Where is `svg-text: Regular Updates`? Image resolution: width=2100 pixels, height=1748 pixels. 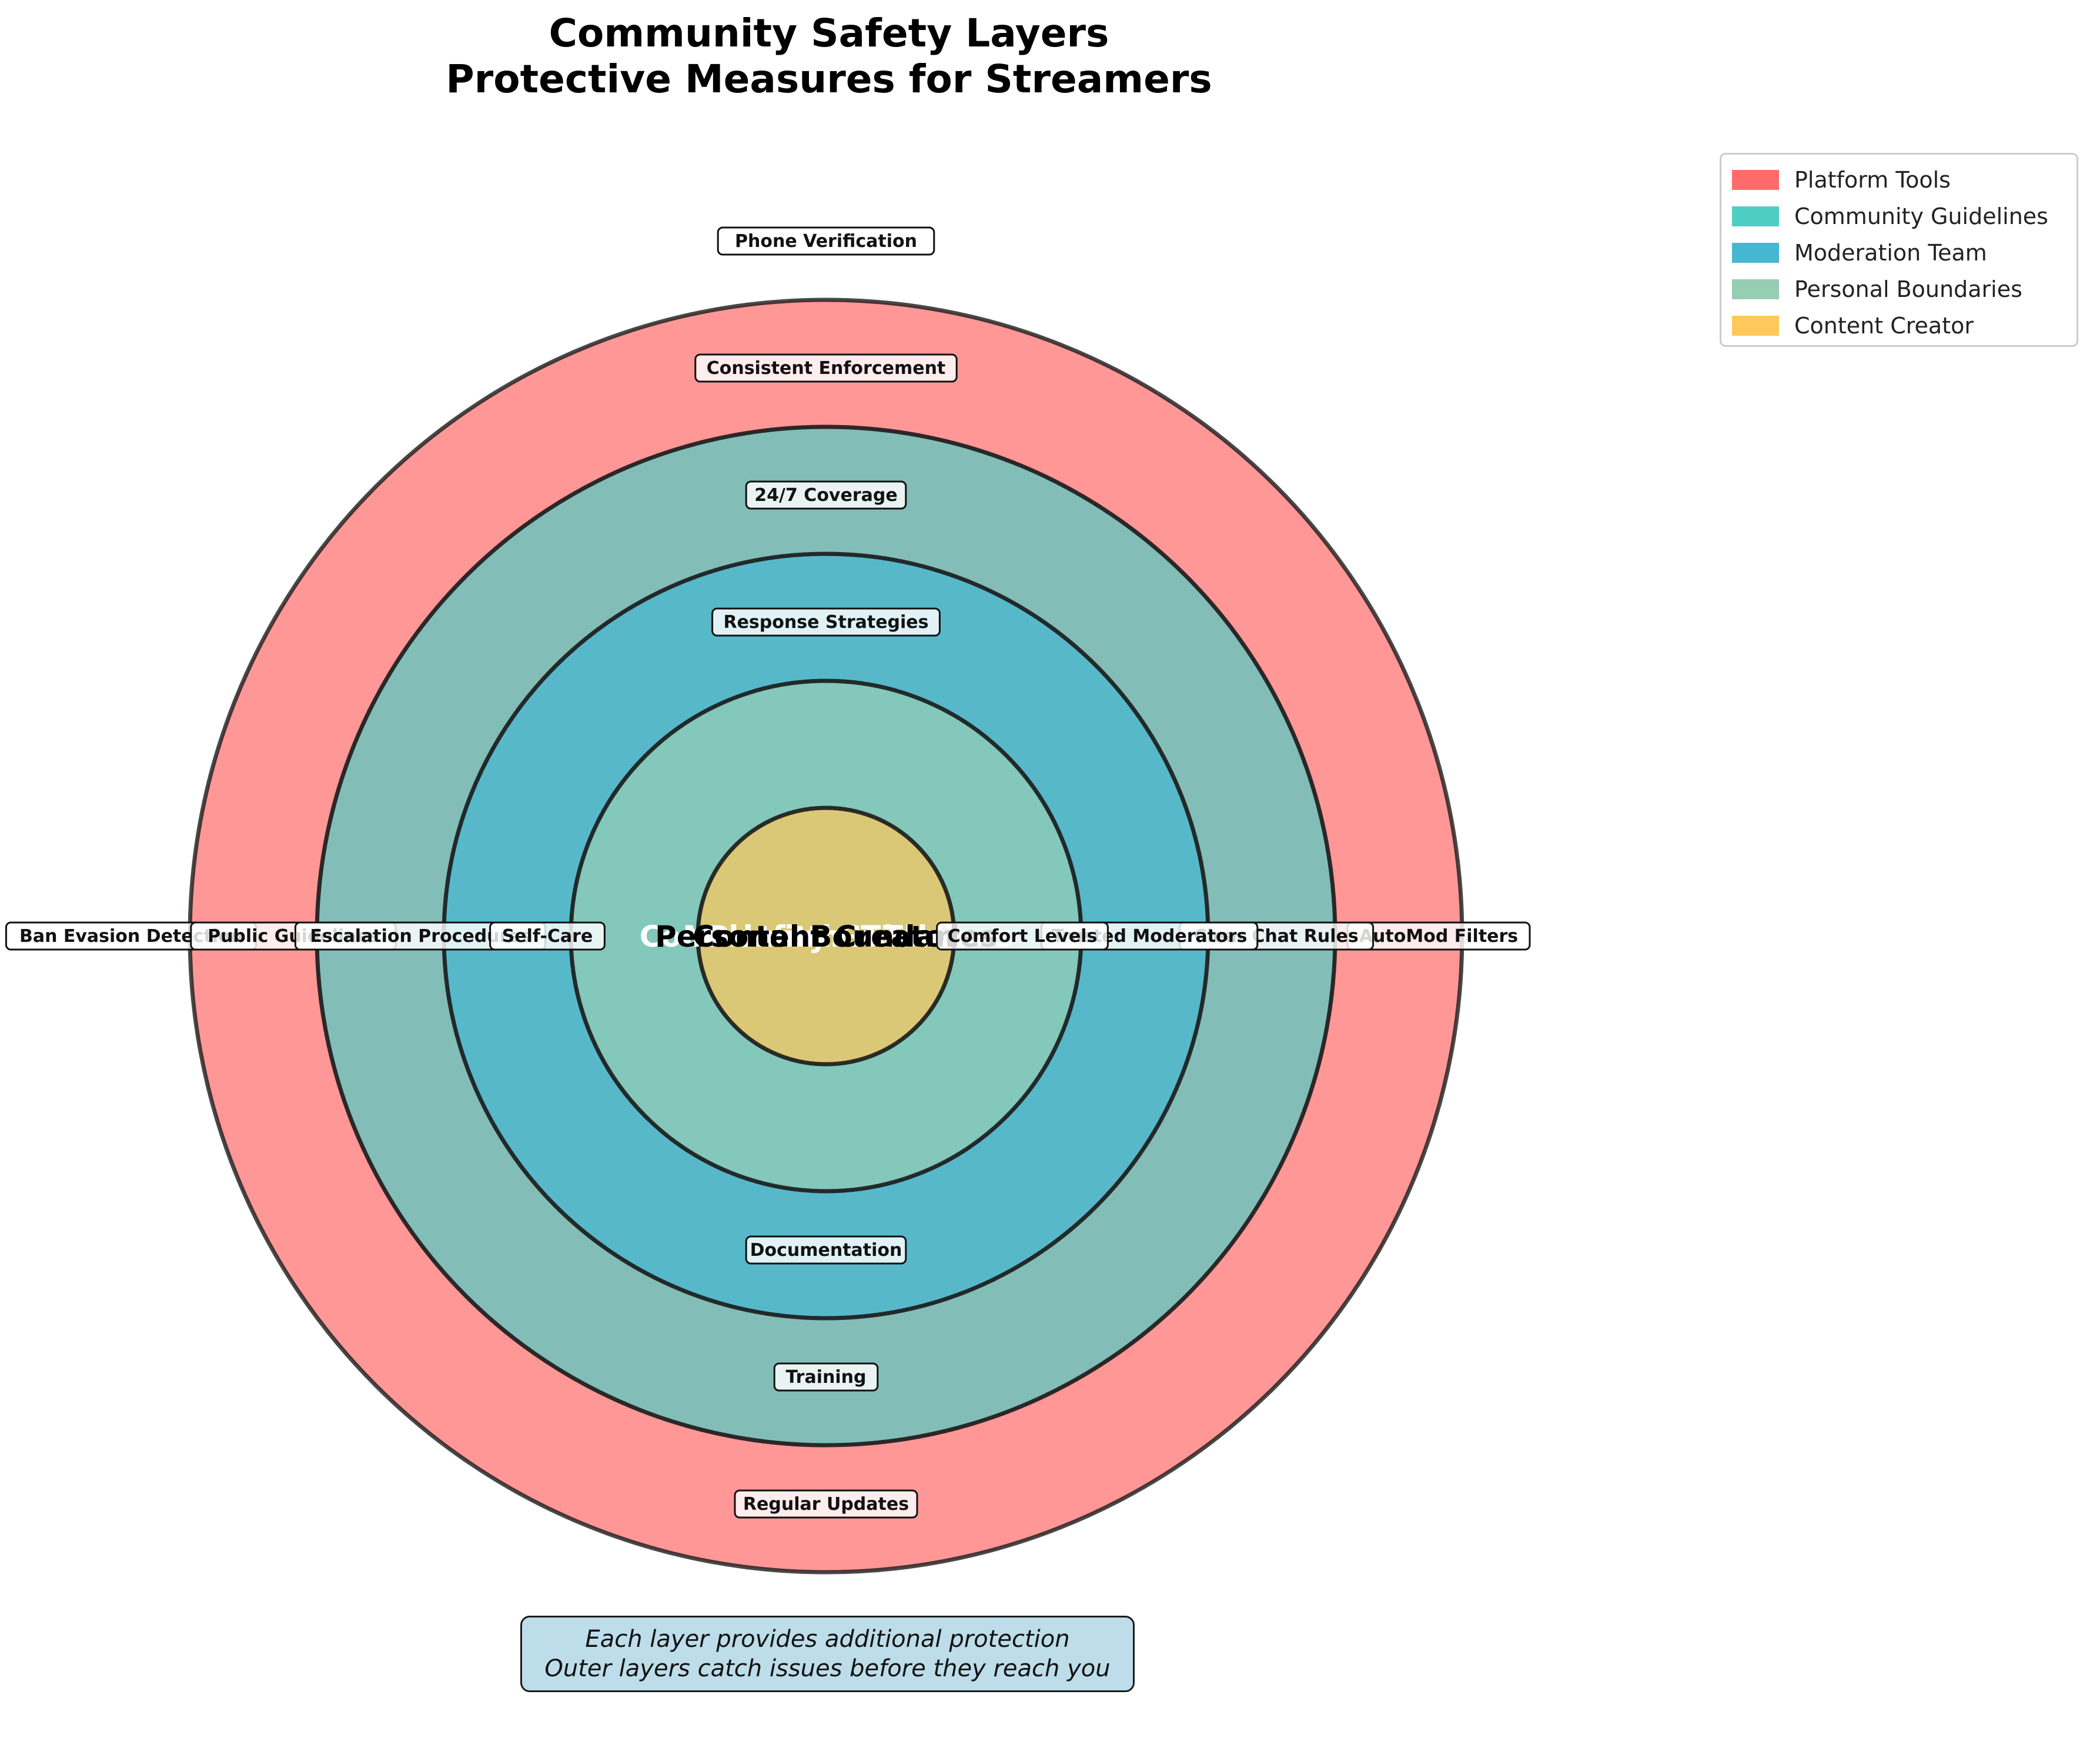
svg-text: Regular Updates is located at coordinates (826, 1505).